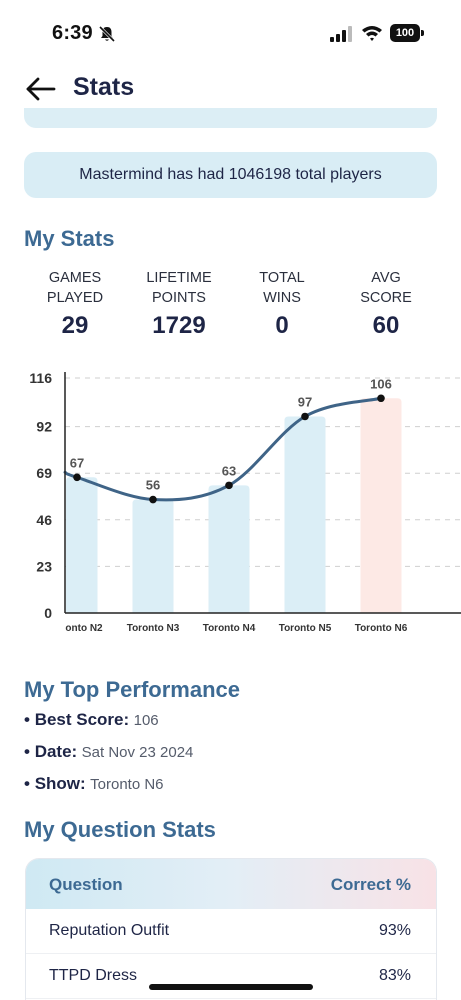 The height and width of the screenshot is (1000, 461). I want to click on y-tick-label: 92, so click(44, 427).